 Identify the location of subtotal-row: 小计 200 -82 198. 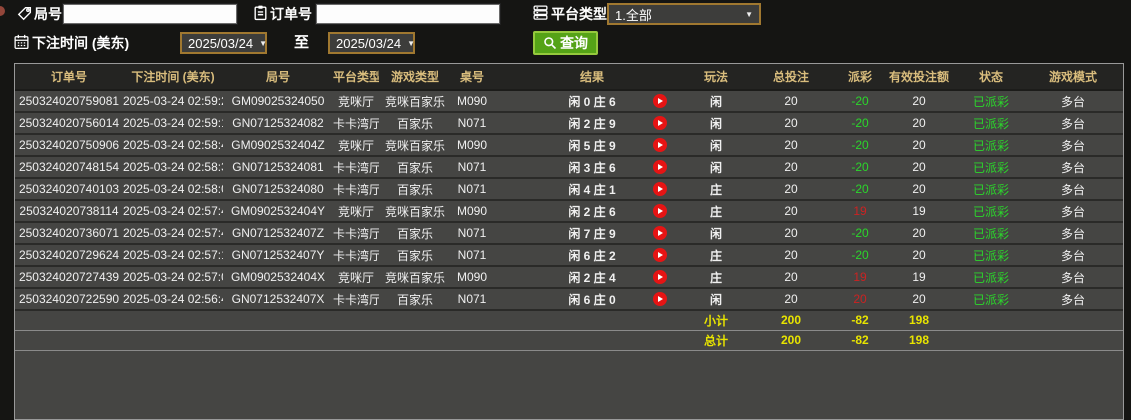
(569, 320).